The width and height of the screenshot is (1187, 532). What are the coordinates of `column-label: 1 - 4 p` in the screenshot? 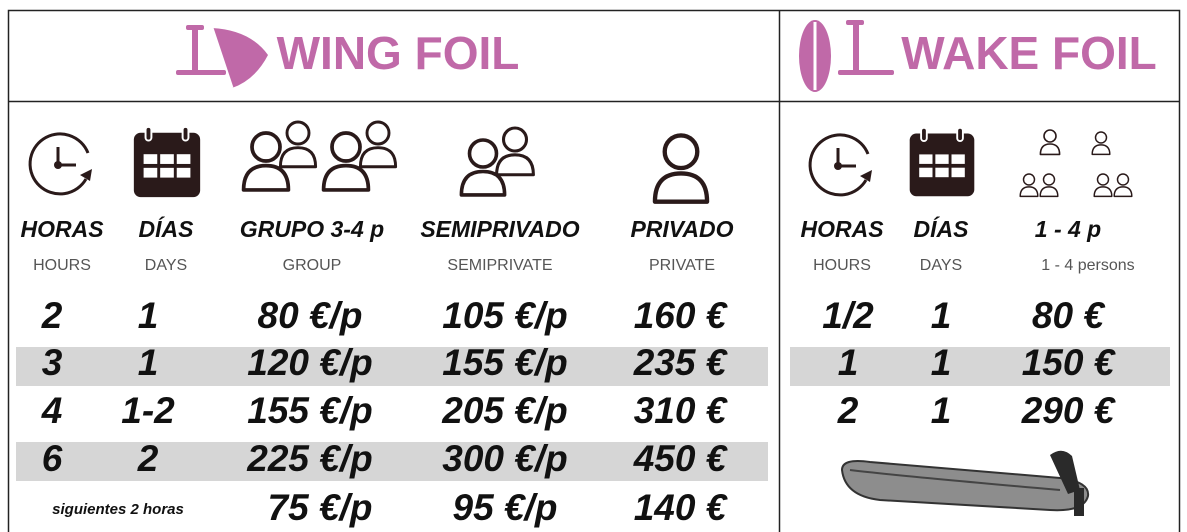 It's located at (1068, 229).